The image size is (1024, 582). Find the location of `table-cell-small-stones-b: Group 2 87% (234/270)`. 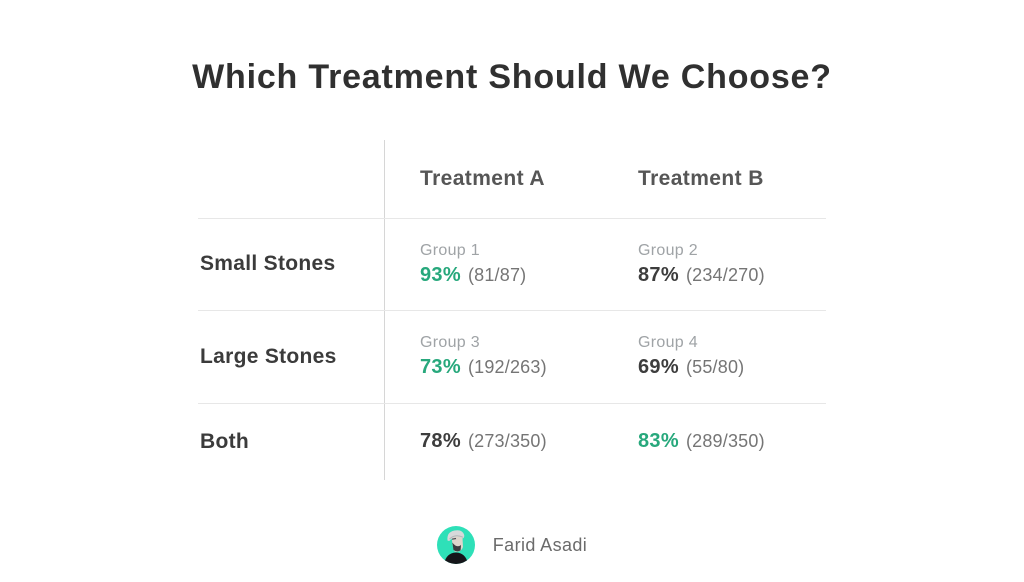

table-cell-small-stones-b: Group 2 87% (234/270) is located at coordinates (732, 264).